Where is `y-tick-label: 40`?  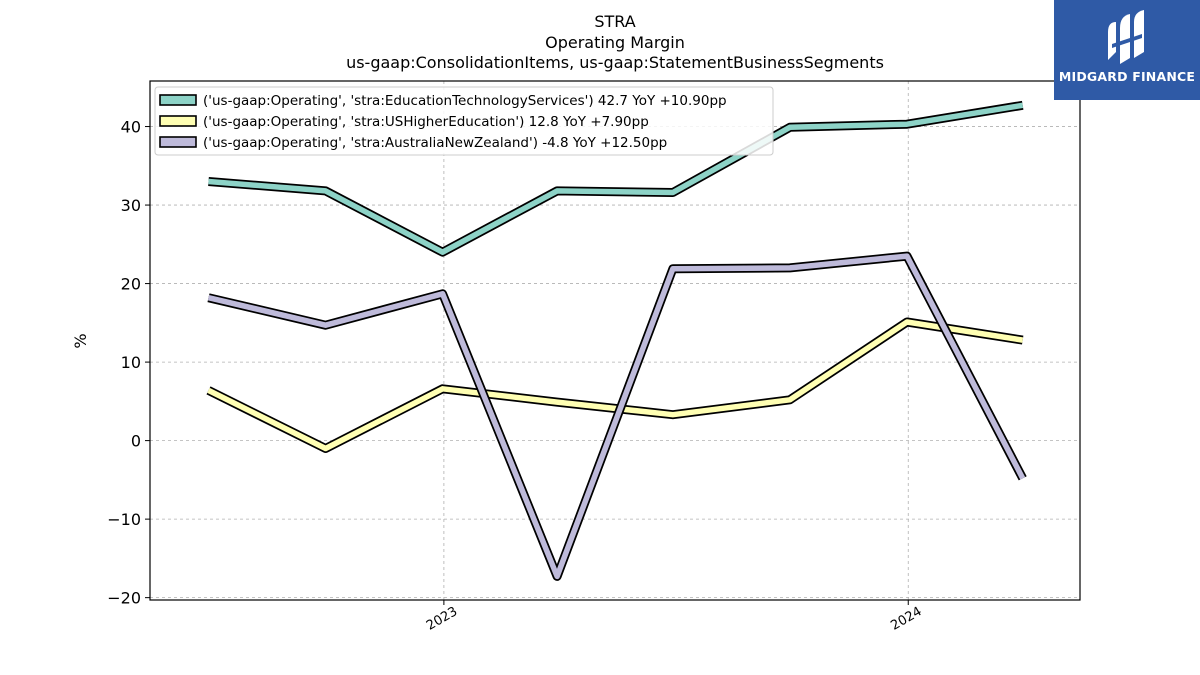
y-tick-label: 40 is located at coordinates (131, 127).